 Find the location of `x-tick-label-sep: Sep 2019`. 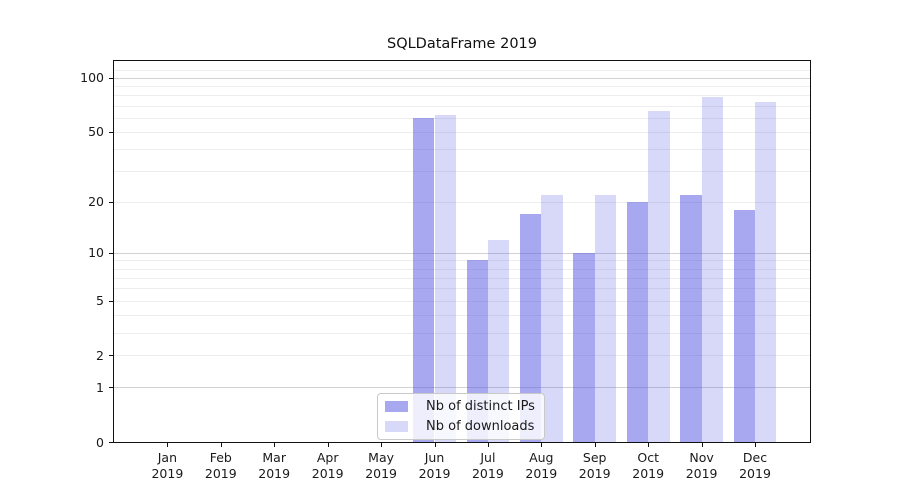

x-tick-label-sep: Sep 2019 is located at coordinates (595, 466).